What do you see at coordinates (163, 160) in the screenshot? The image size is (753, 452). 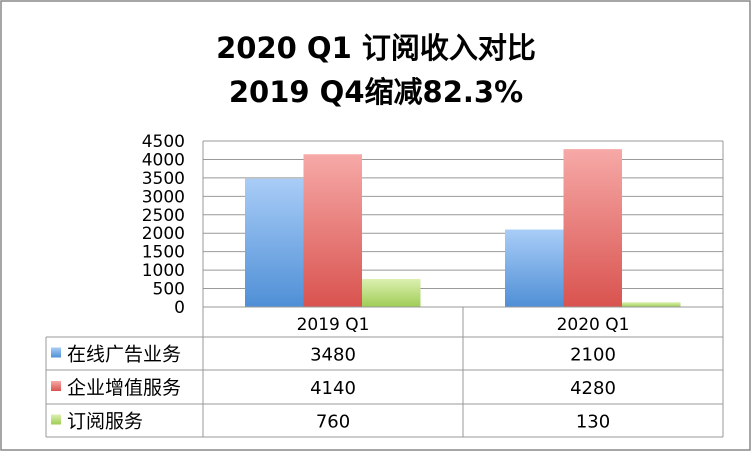 I see `y-tick-label: 4000` at bounding box center [163, 160].